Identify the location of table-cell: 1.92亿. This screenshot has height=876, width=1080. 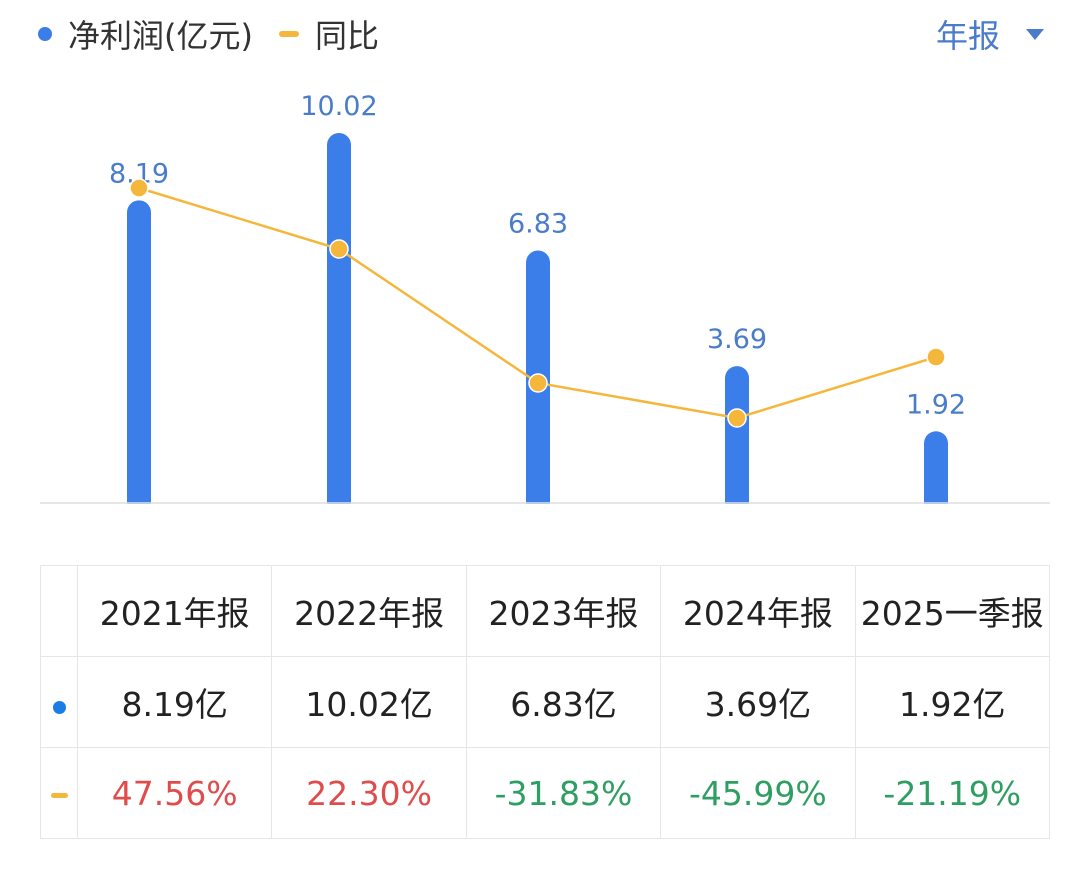
(952, 702).